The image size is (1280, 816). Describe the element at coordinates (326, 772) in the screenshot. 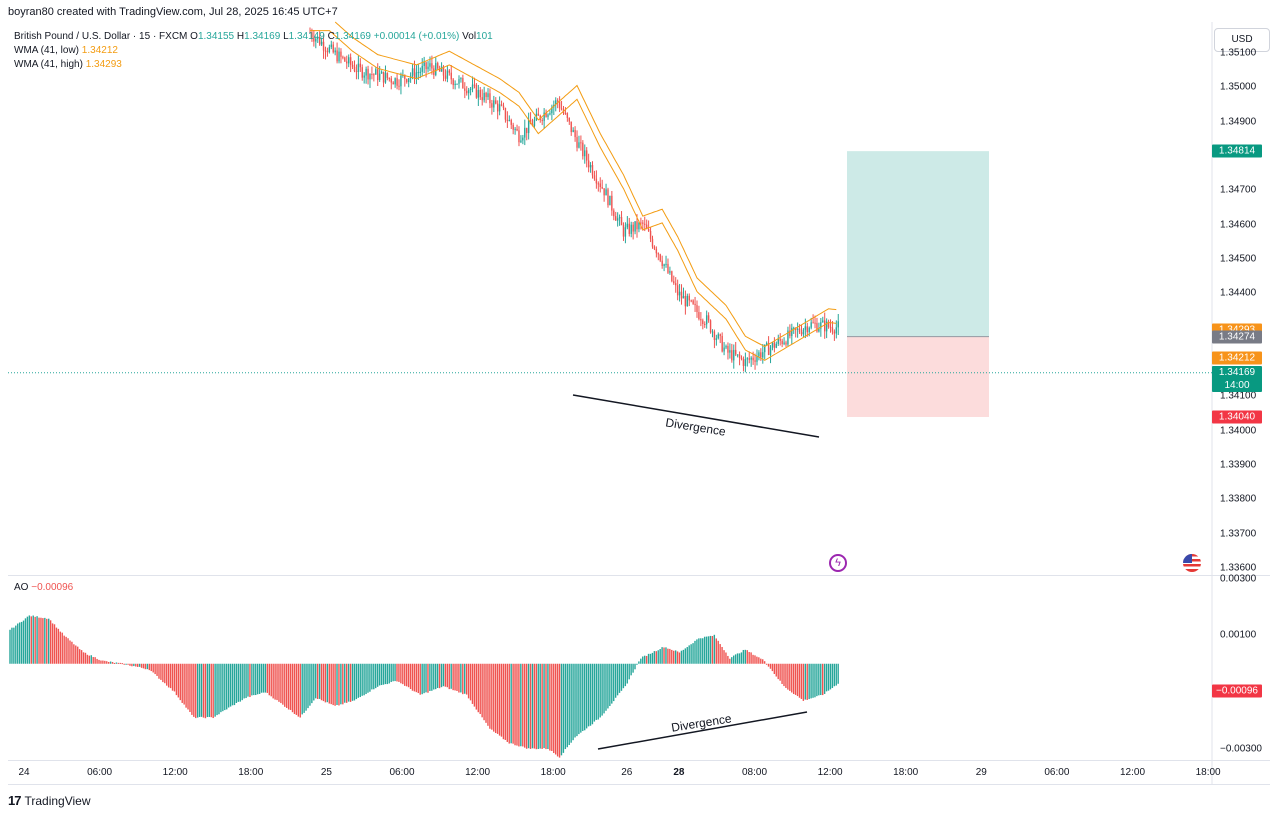

I see `time-tick-label: 25` at that location.